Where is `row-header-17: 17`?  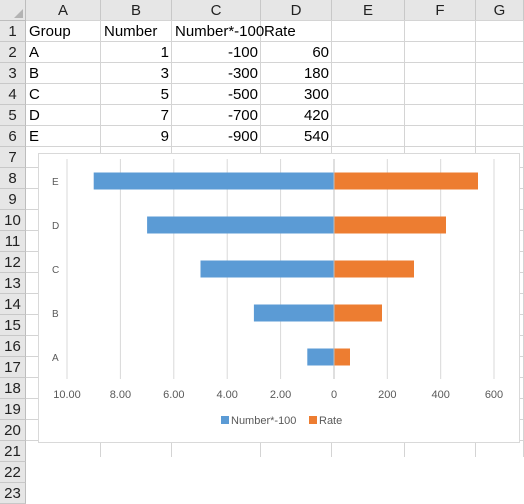
row-header-17: 17 is located at coordinates (13, 367).